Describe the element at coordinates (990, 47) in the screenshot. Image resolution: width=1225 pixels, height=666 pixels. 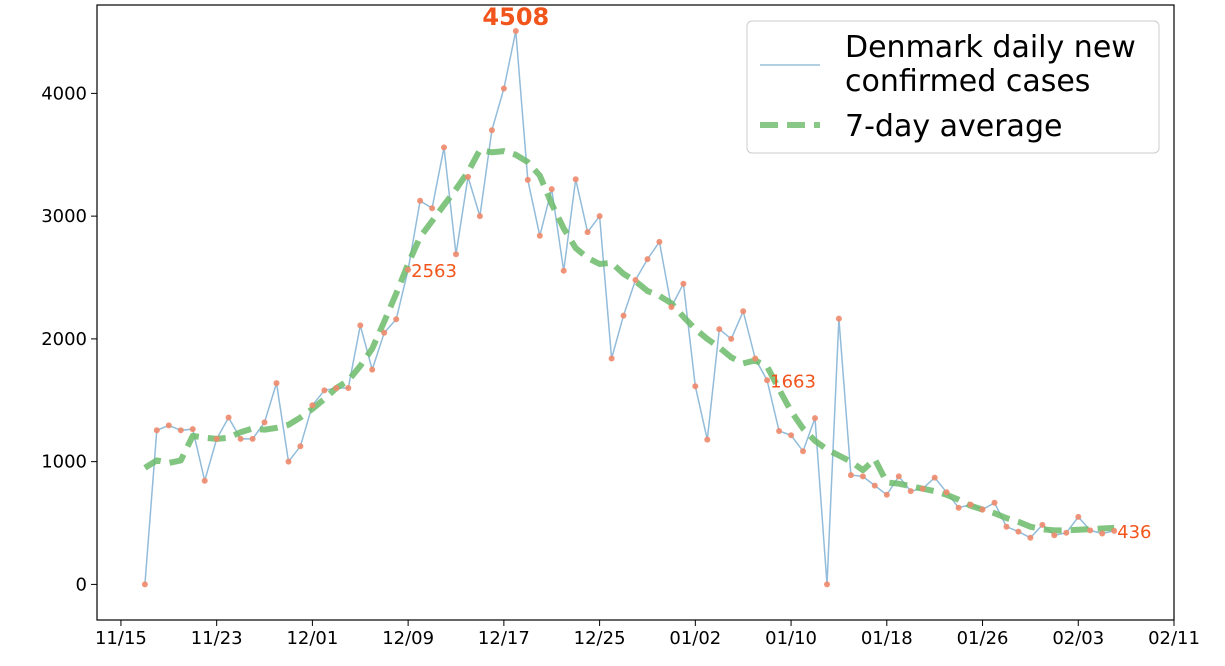
I see `legend-label-daily-cases-line1: Denmark daily new` at that location.